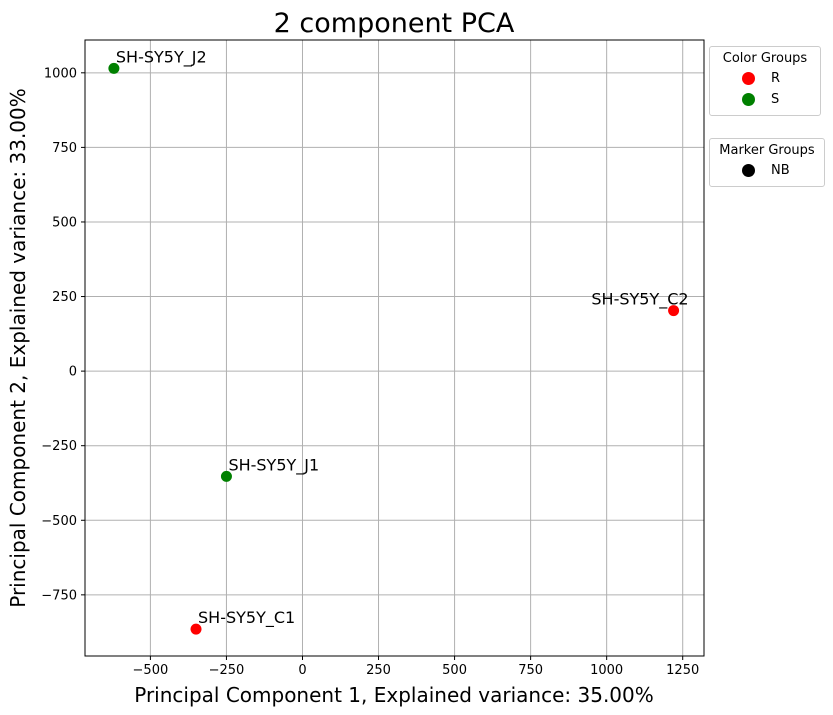 This screenshot has height=715, width=833. Describe the element at coordinates (767, 150) in the screenshot. I see `marker-legend-title: Marker Groups` at that location.